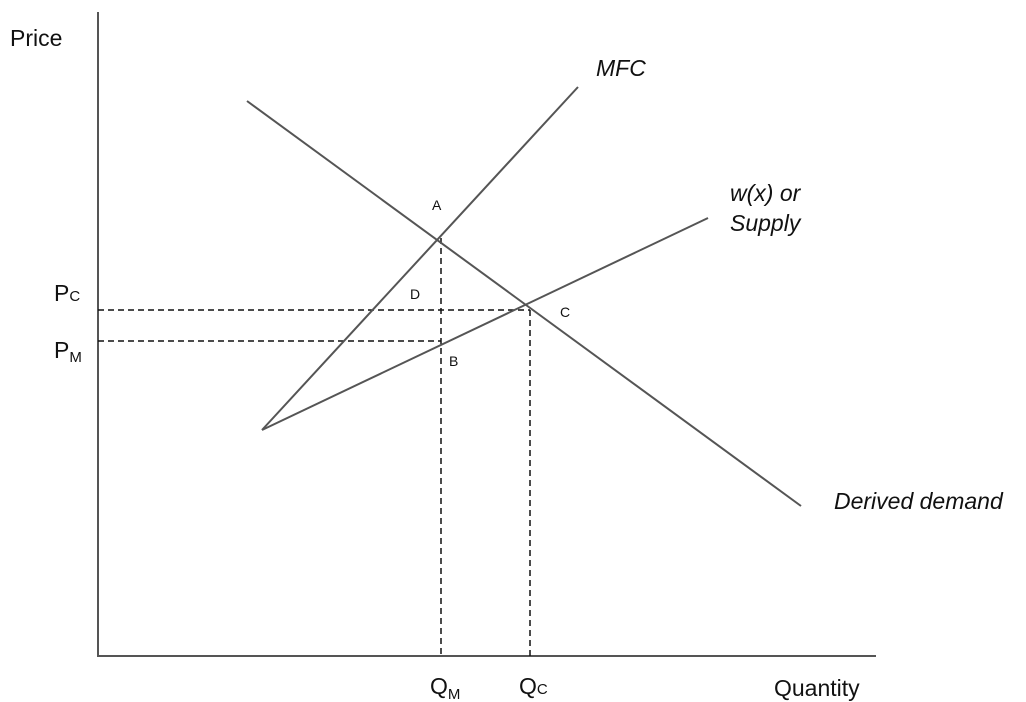 The height and width of the screenshot is (702, 1026). Describe the element at coordinates (766, 193) in the screenshot. I see `supply-label-line1: w(x) or` at that location.